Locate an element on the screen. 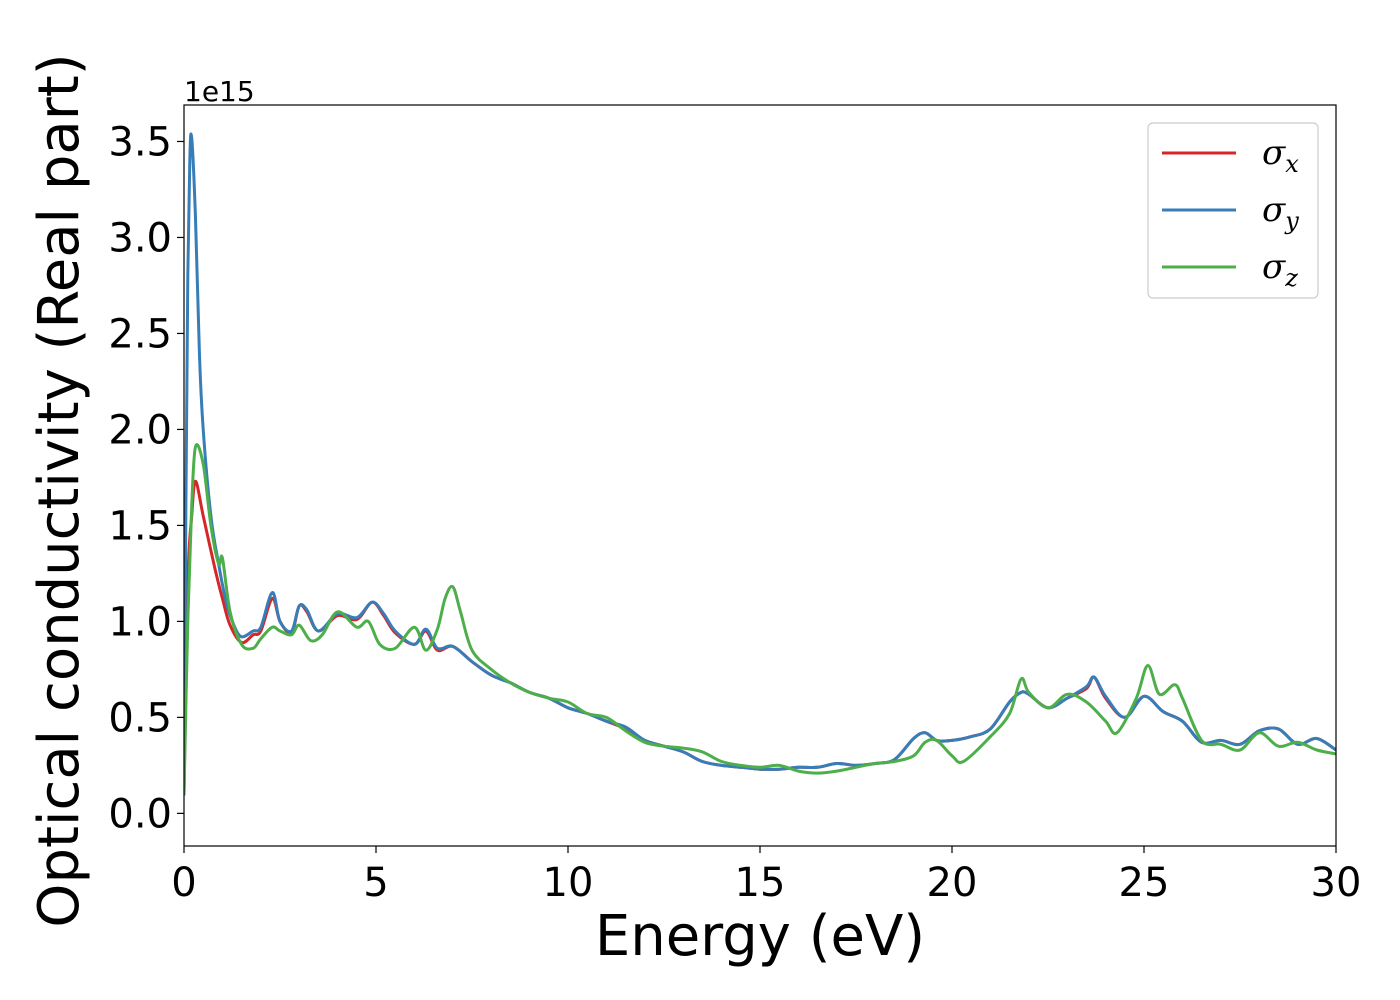 Image resolution: width=1400 pixels, height=1000 pixels. y-tick-label: 2.5 is located at coordinates (140, 334).